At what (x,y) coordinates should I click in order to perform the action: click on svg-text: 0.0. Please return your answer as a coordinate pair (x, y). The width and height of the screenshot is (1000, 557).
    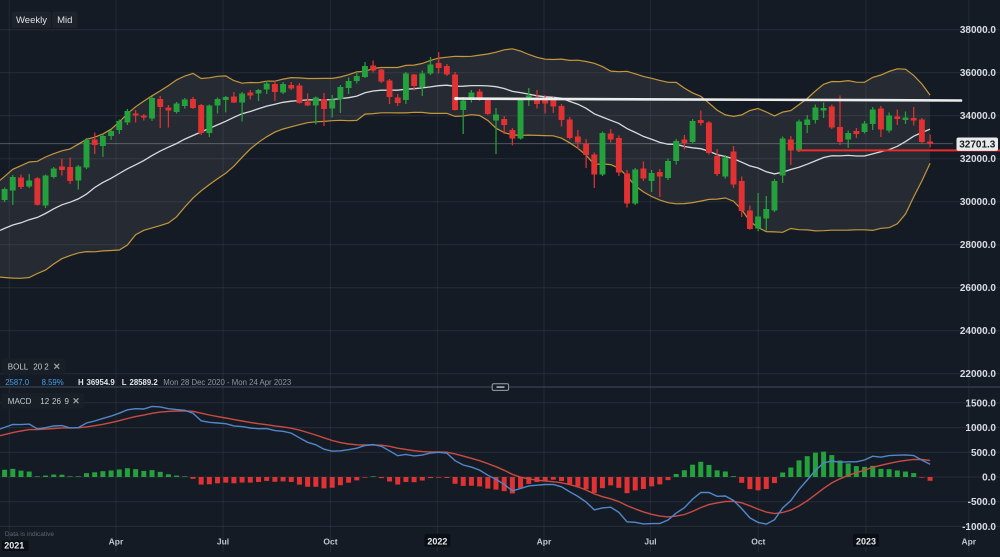
    Looking at the image, I should click on (989, 478).